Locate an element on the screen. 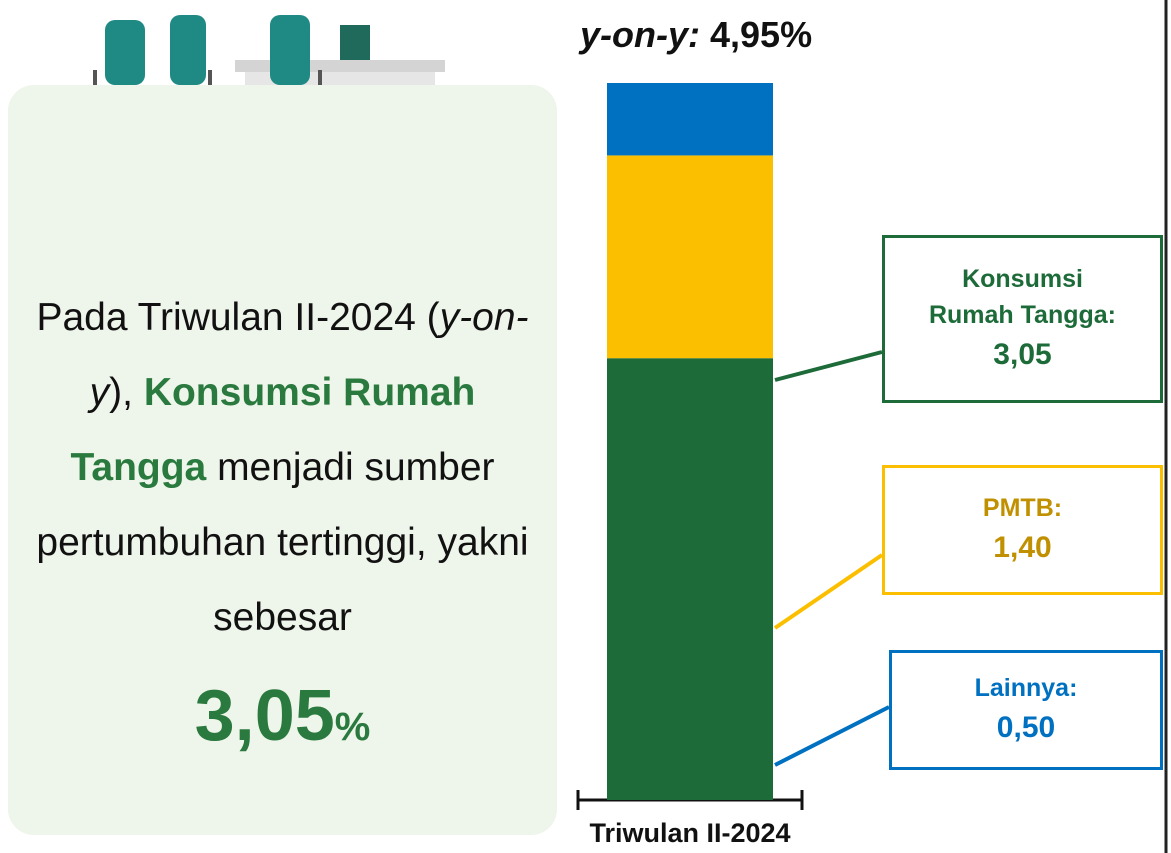  chart-title: y-on-y: 4,95% is located at coordinates (696, 35).